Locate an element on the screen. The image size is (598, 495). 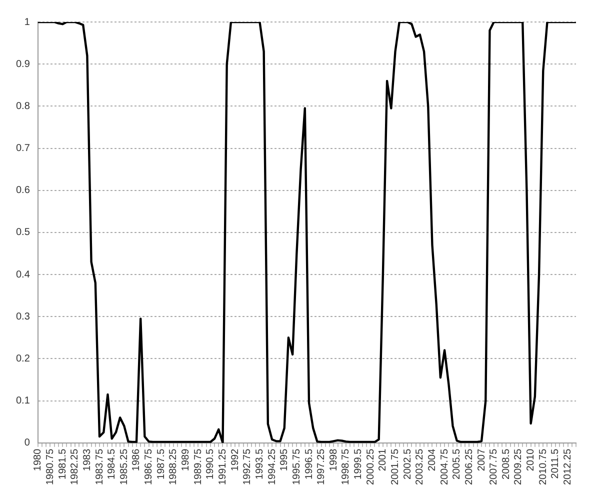
x-tick-label: 1998 is located at coordinates (334, 460).